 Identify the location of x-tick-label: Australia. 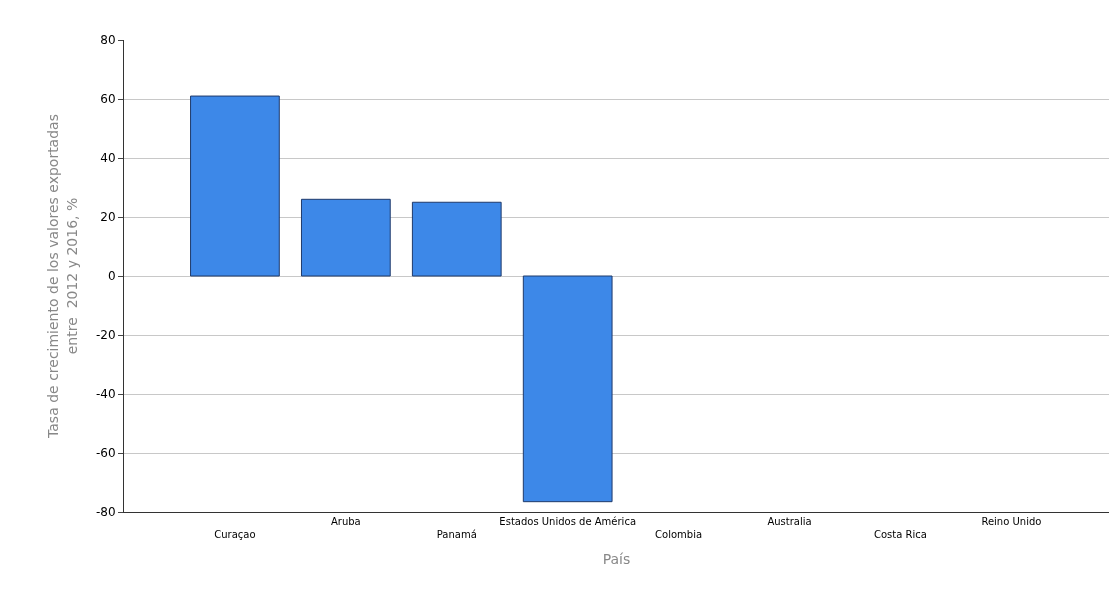
(789, 521).